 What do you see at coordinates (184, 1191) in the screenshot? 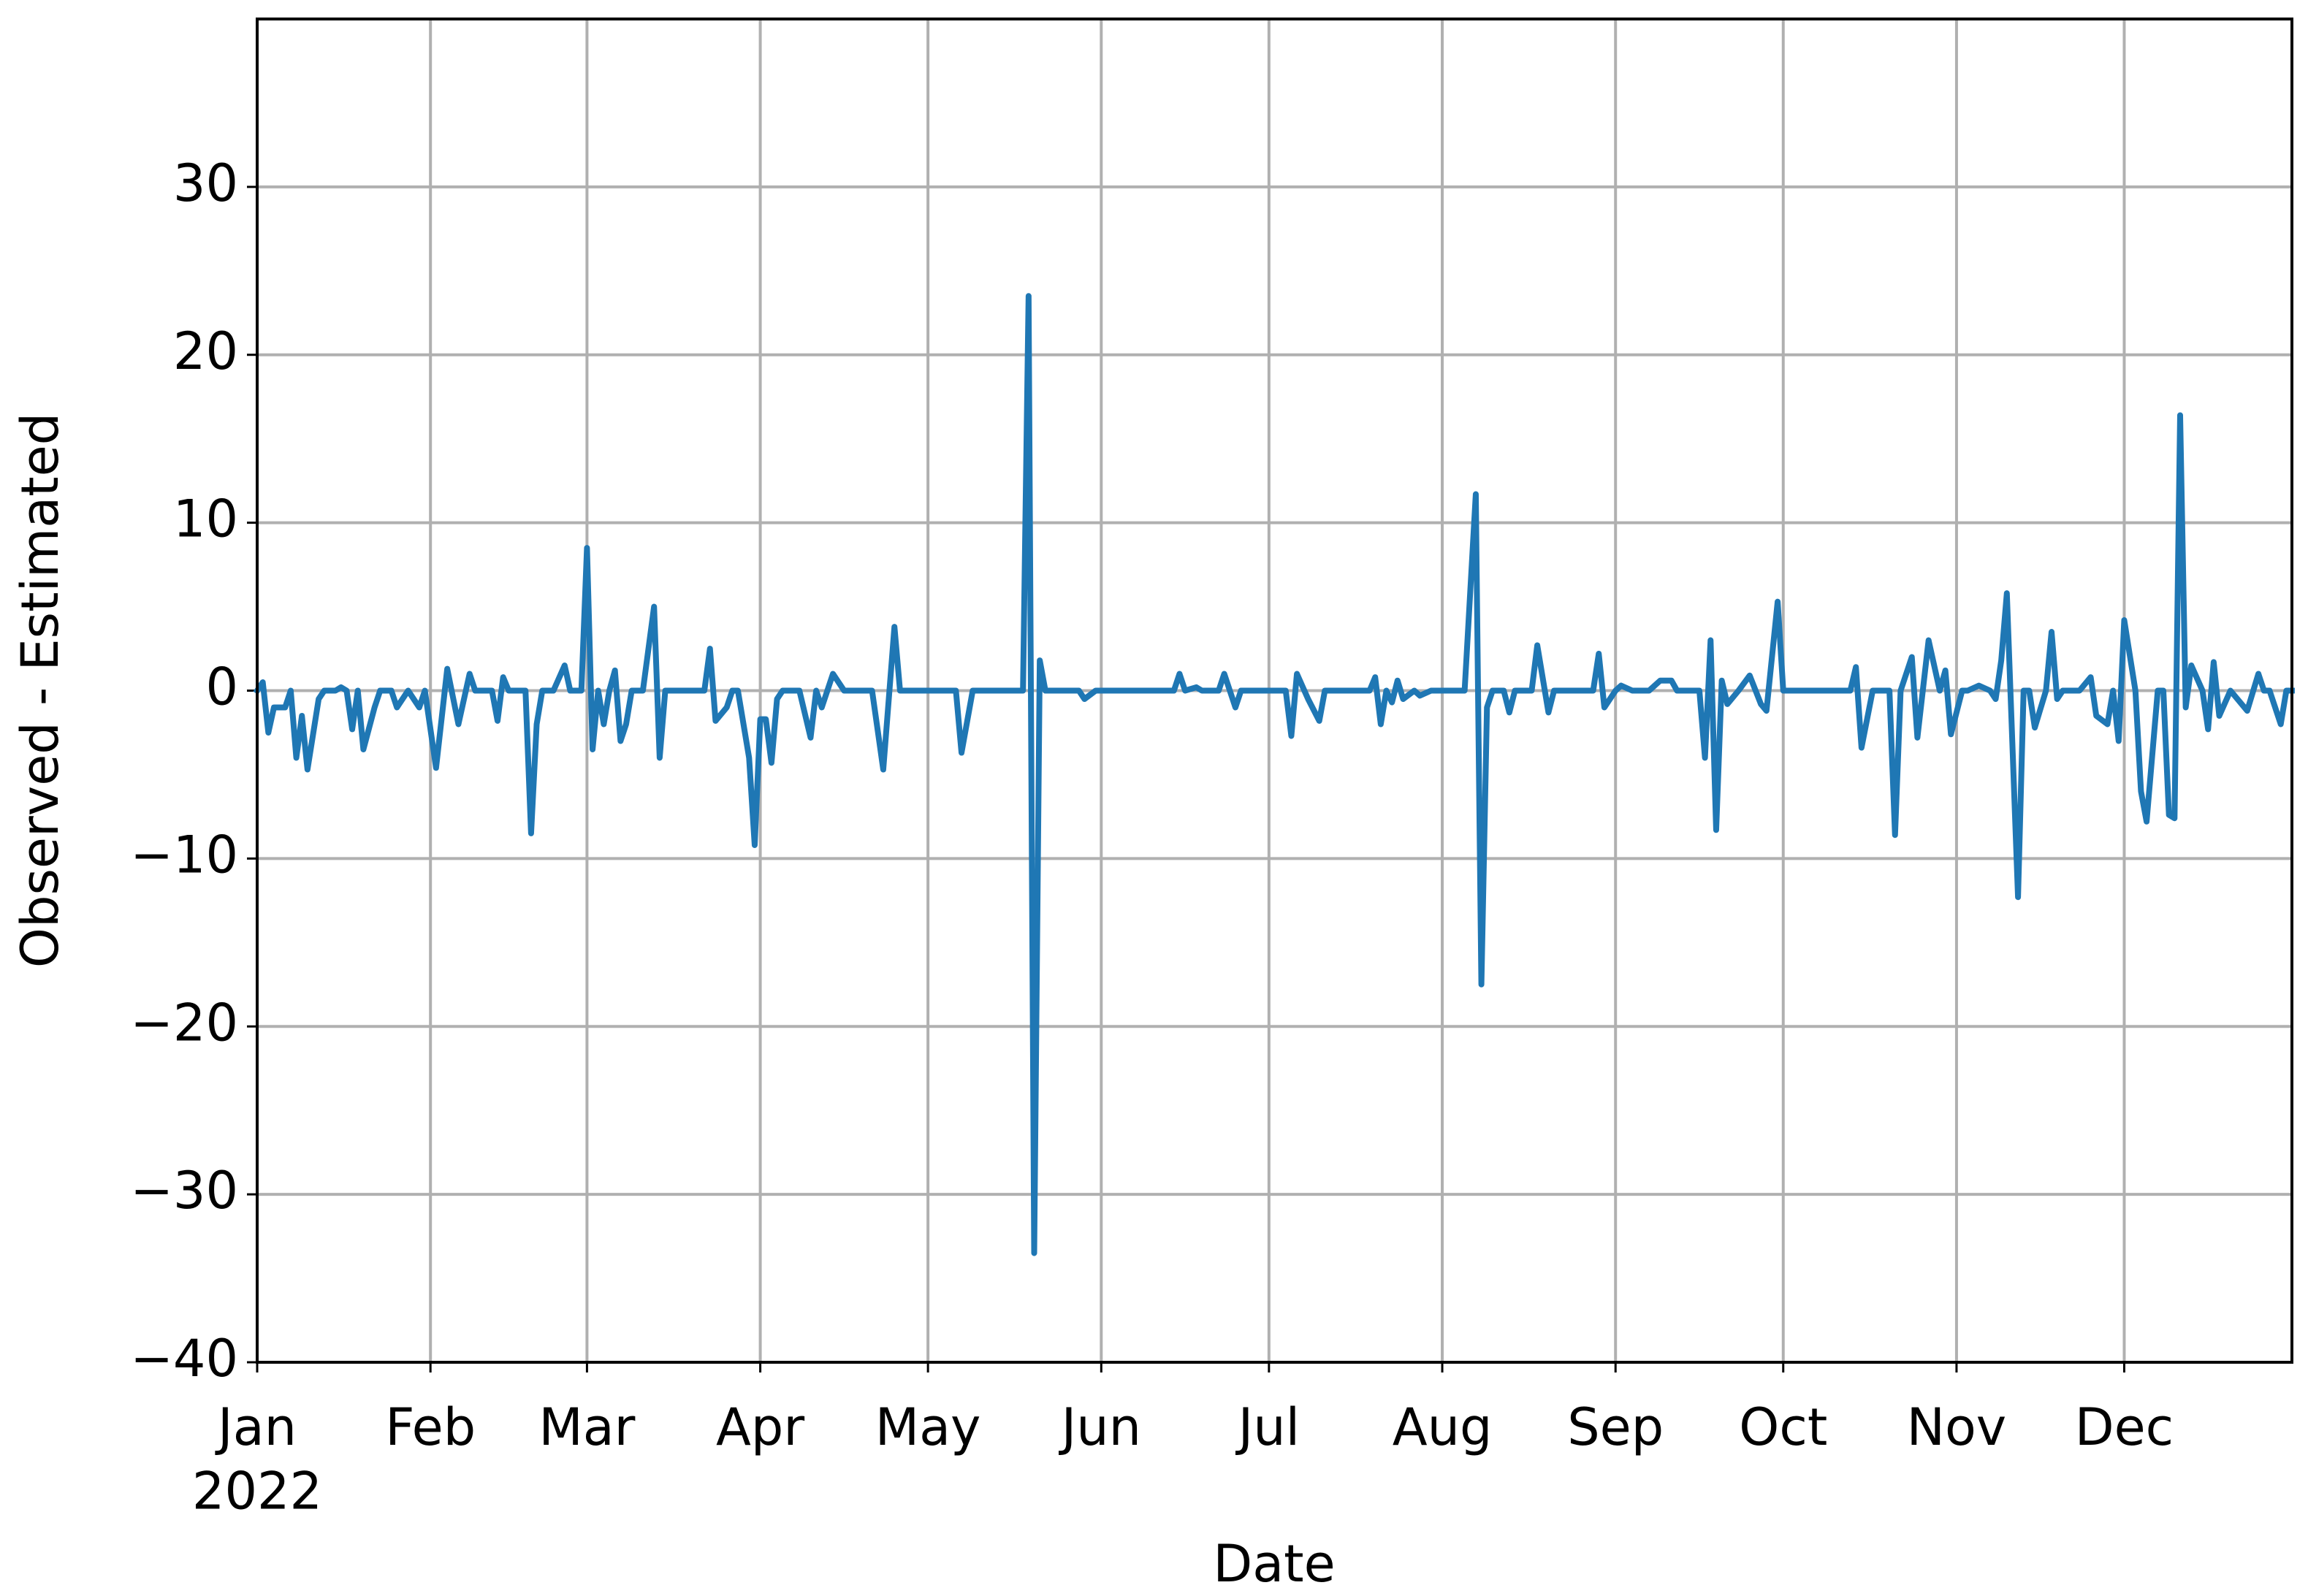
I see `y-tick-label: −30` at bounding box center [184, 1191].